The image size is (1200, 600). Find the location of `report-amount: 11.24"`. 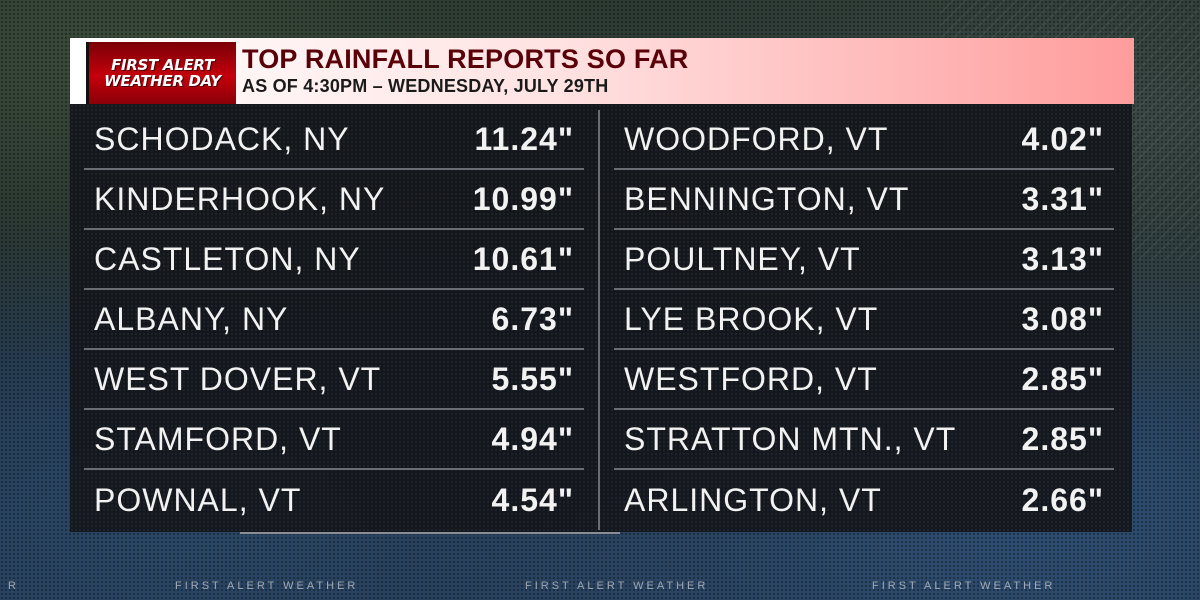

report-amount: 11.24" is located at coordinates (524, 138).